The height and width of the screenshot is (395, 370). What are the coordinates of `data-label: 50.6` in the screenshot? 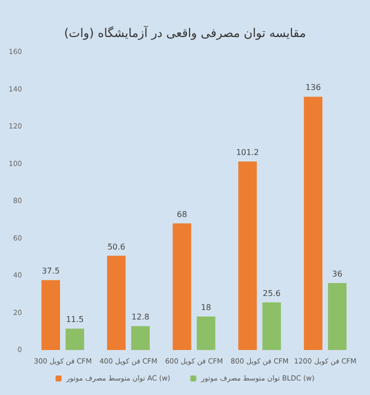 It's located at (116, 247).